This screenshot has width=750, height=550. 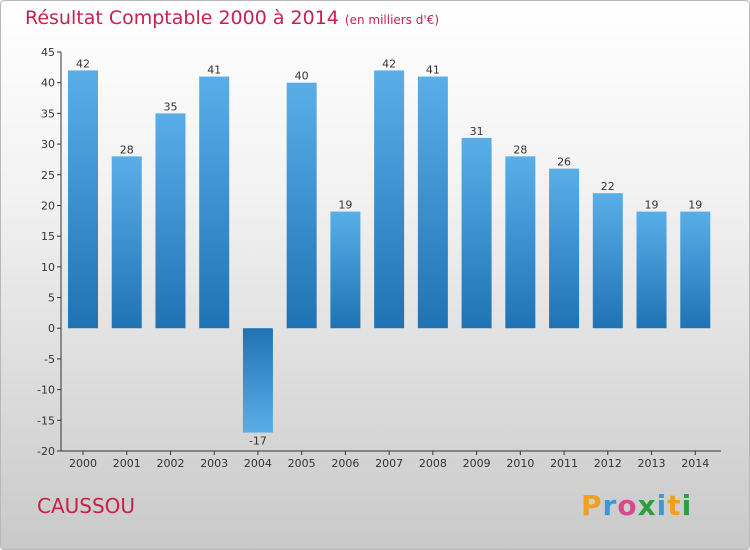 What do you see at coordinates (647, 505) in the screenshot?
I see `logo-letter: x` at bounding box center [647, 505].